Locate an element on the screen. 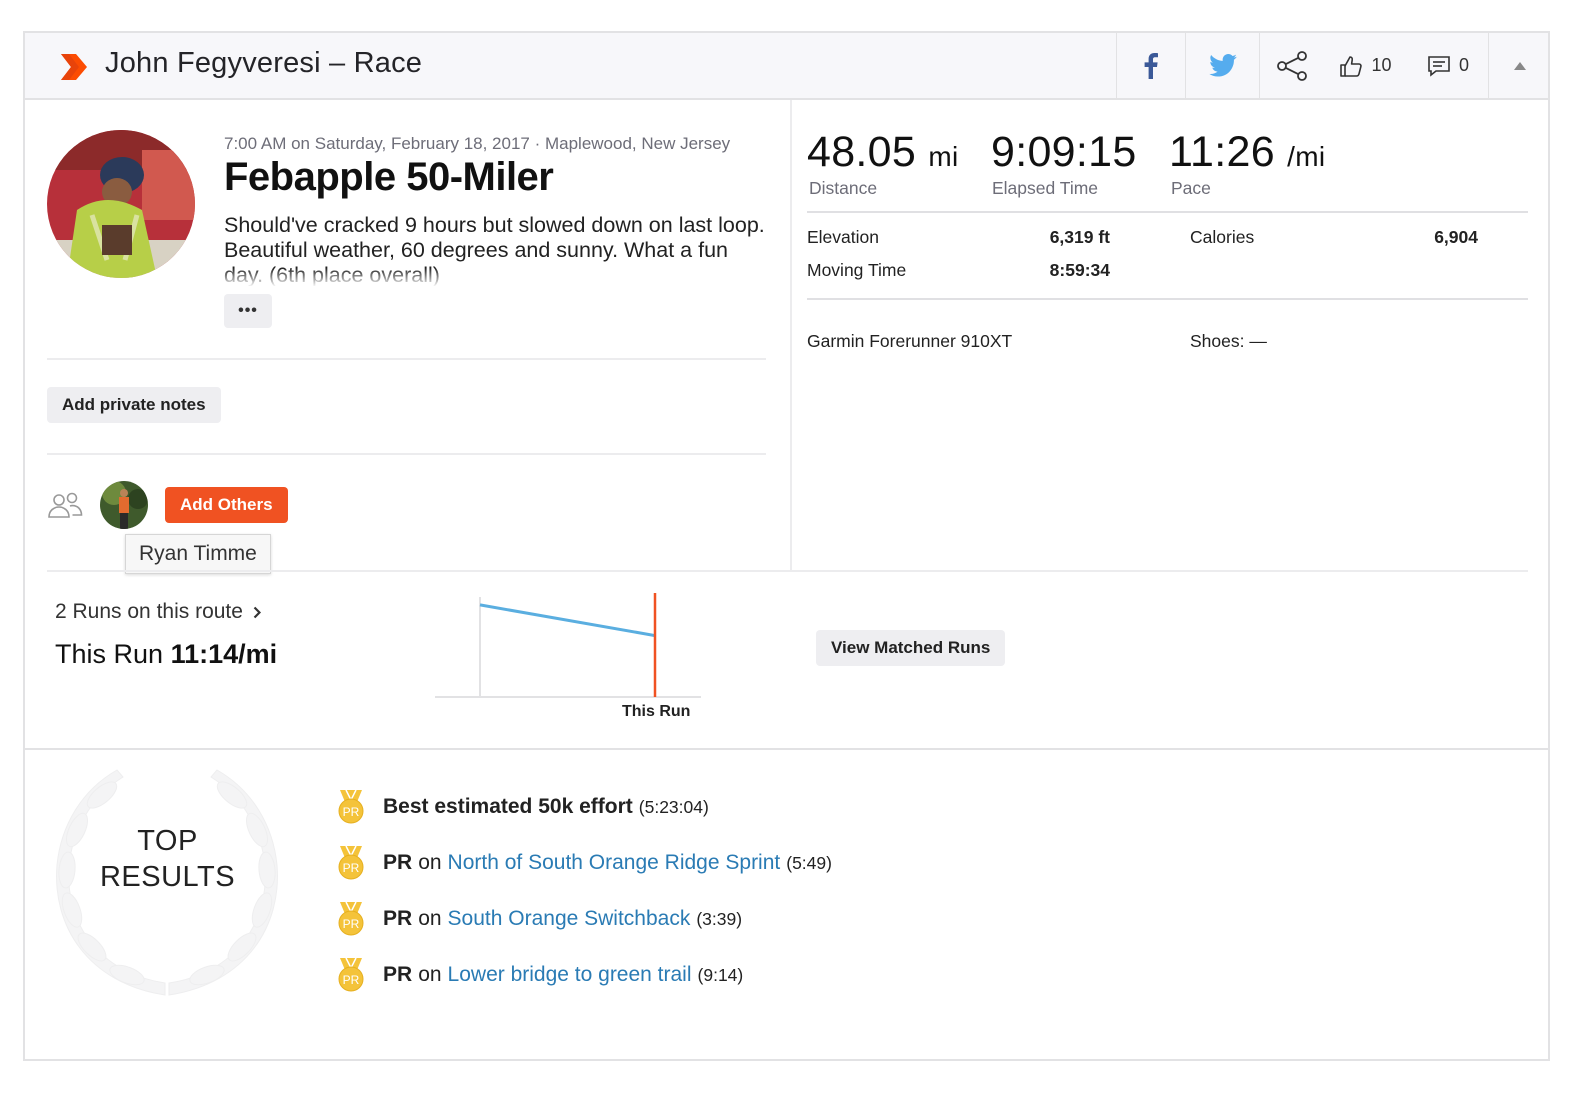  facebook-share-button is located at coordinates (1150, 65).